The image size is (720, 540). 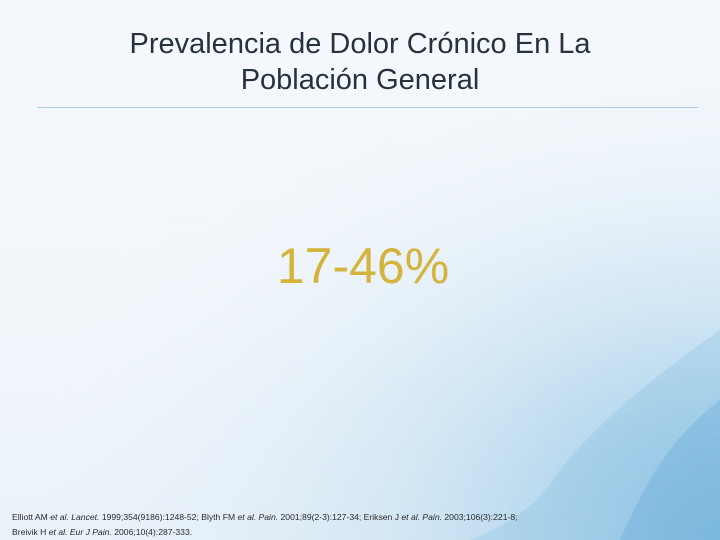 What do you see at coordinates (363, 266) in the screenshot?
I see `prevalence-value: 17-46%` at bounding box center [363, 266].